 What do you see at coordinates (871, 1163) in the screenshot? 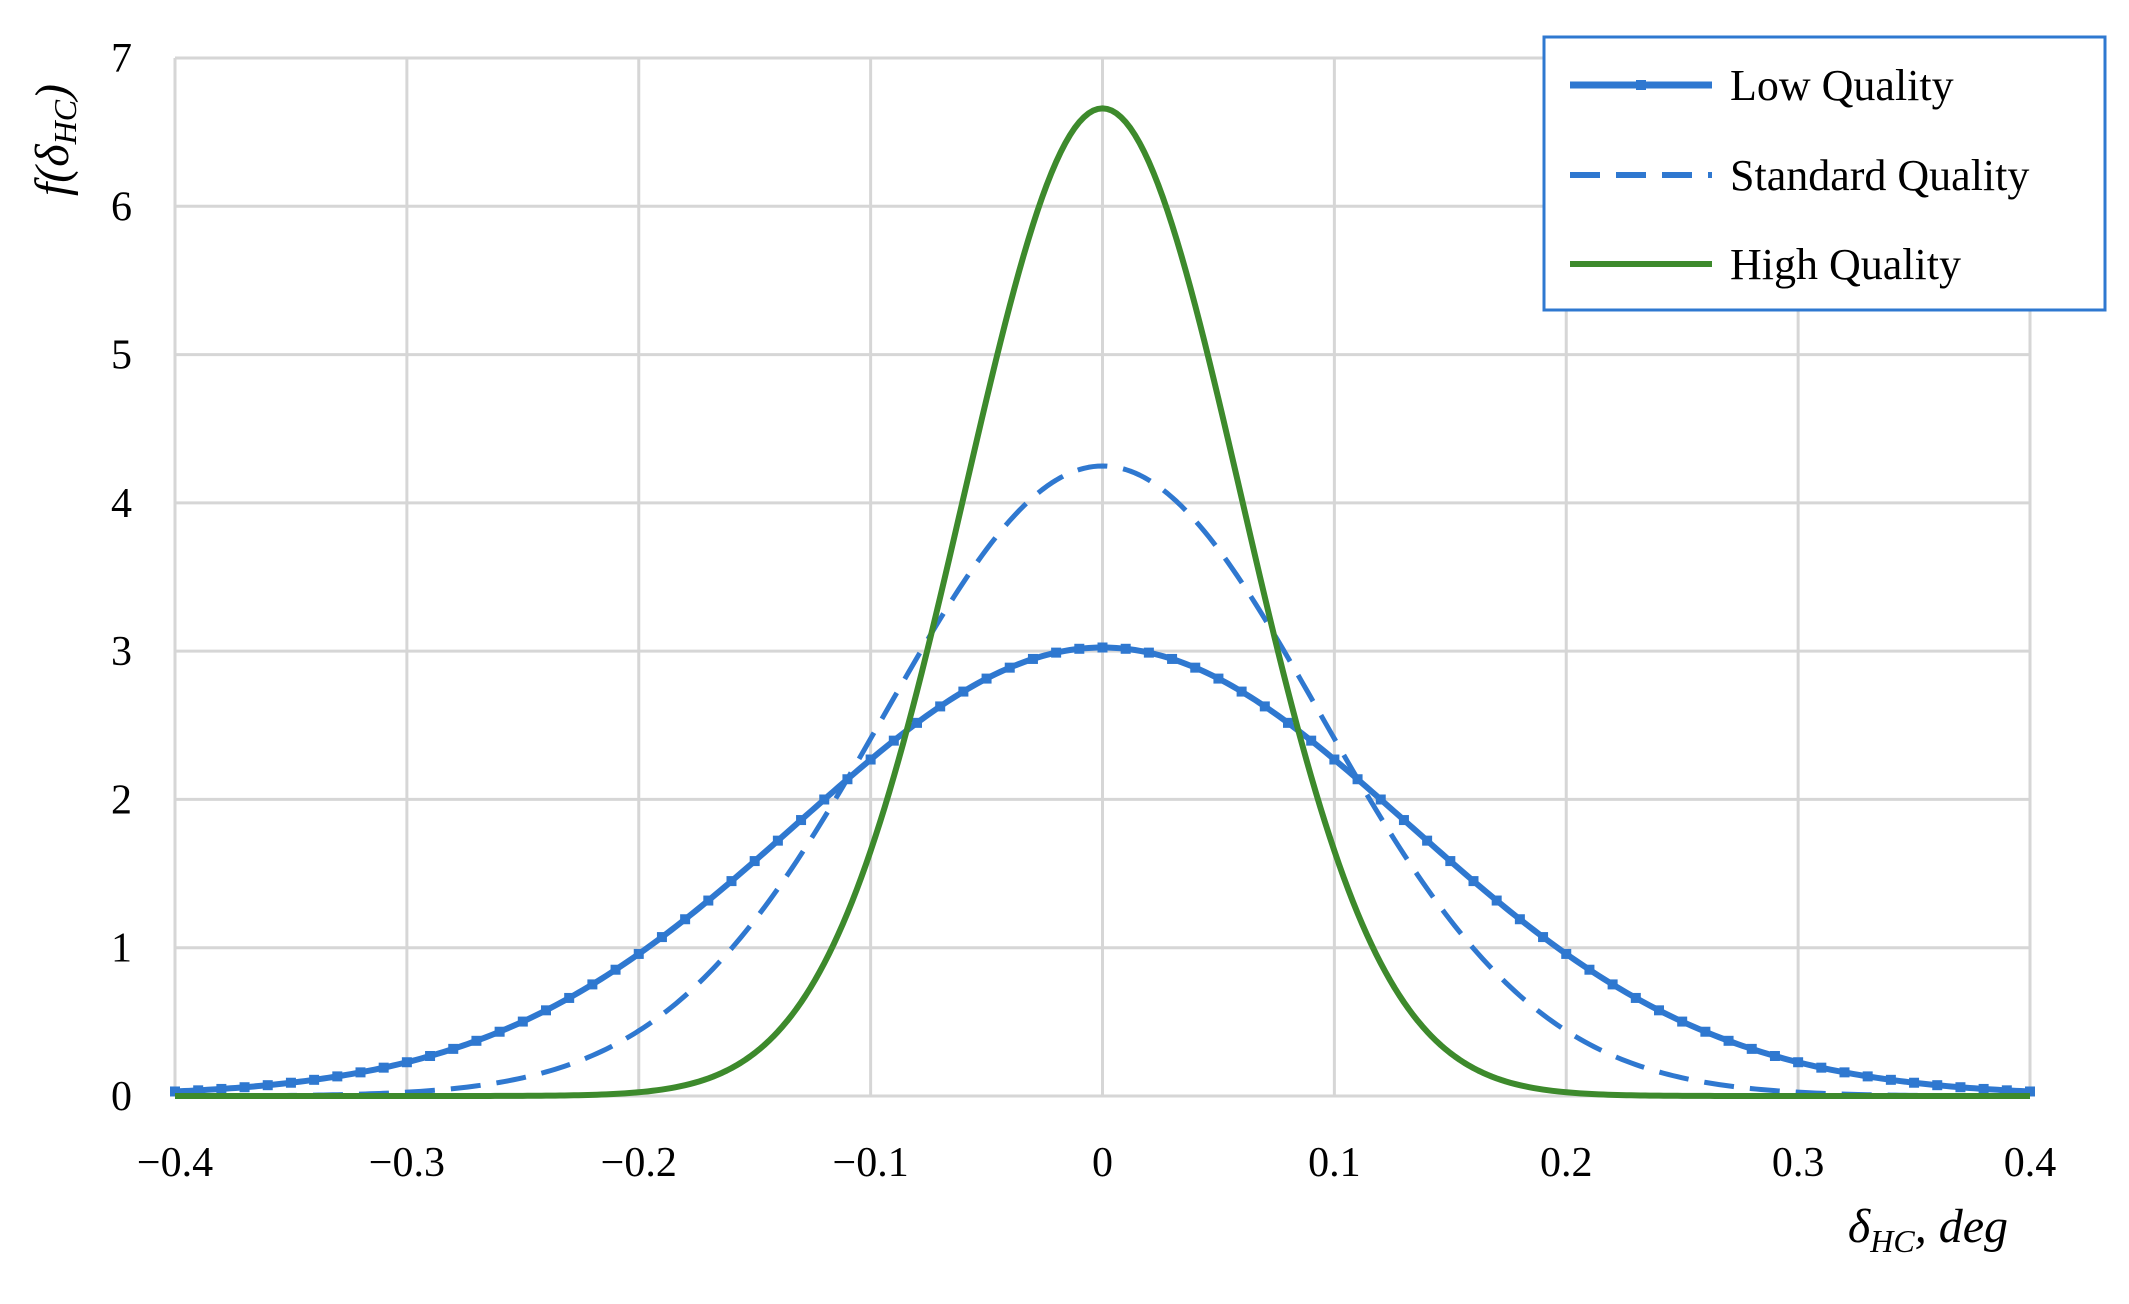
I see `x-tick-label: −0.1` at bounding box center [871, 1163].